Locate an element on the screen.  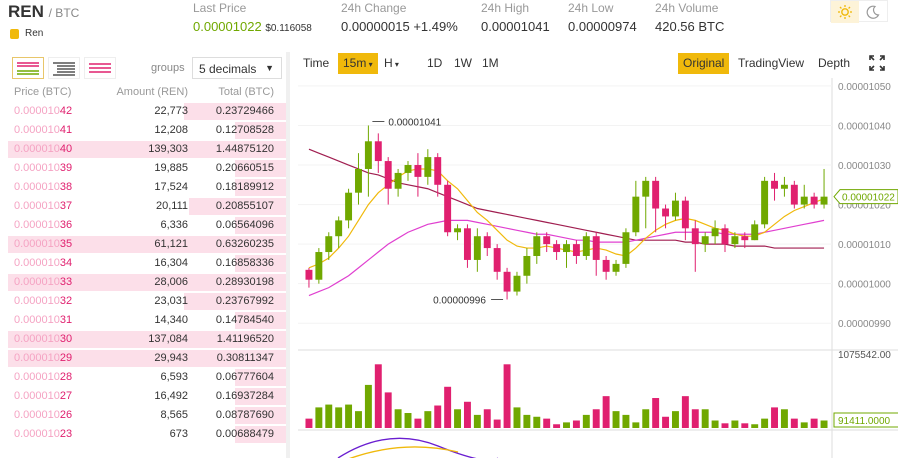
interval-1w-button: 1W is located at coordinates (463, 63).